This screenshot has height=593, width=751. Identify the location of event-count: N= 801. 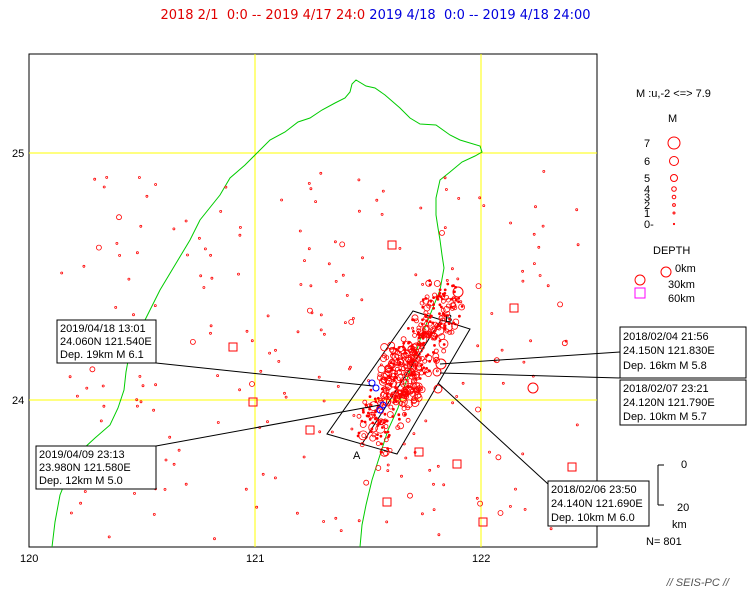
(664, 542).